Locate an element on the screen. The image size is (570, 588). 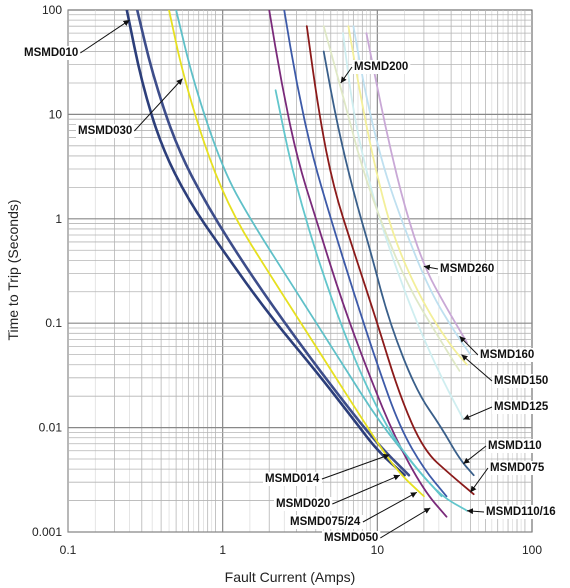
y-tick-label: 0.01 is located at coordinates (51, 428).